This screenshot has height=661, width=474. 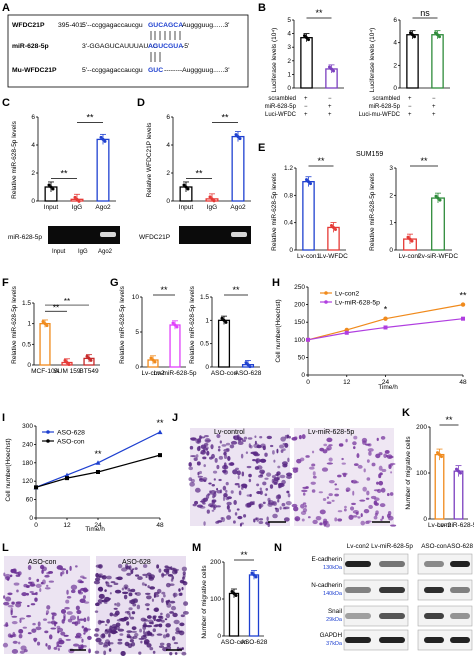 I want to click on sig-label: **, so click(x=64, y=174).